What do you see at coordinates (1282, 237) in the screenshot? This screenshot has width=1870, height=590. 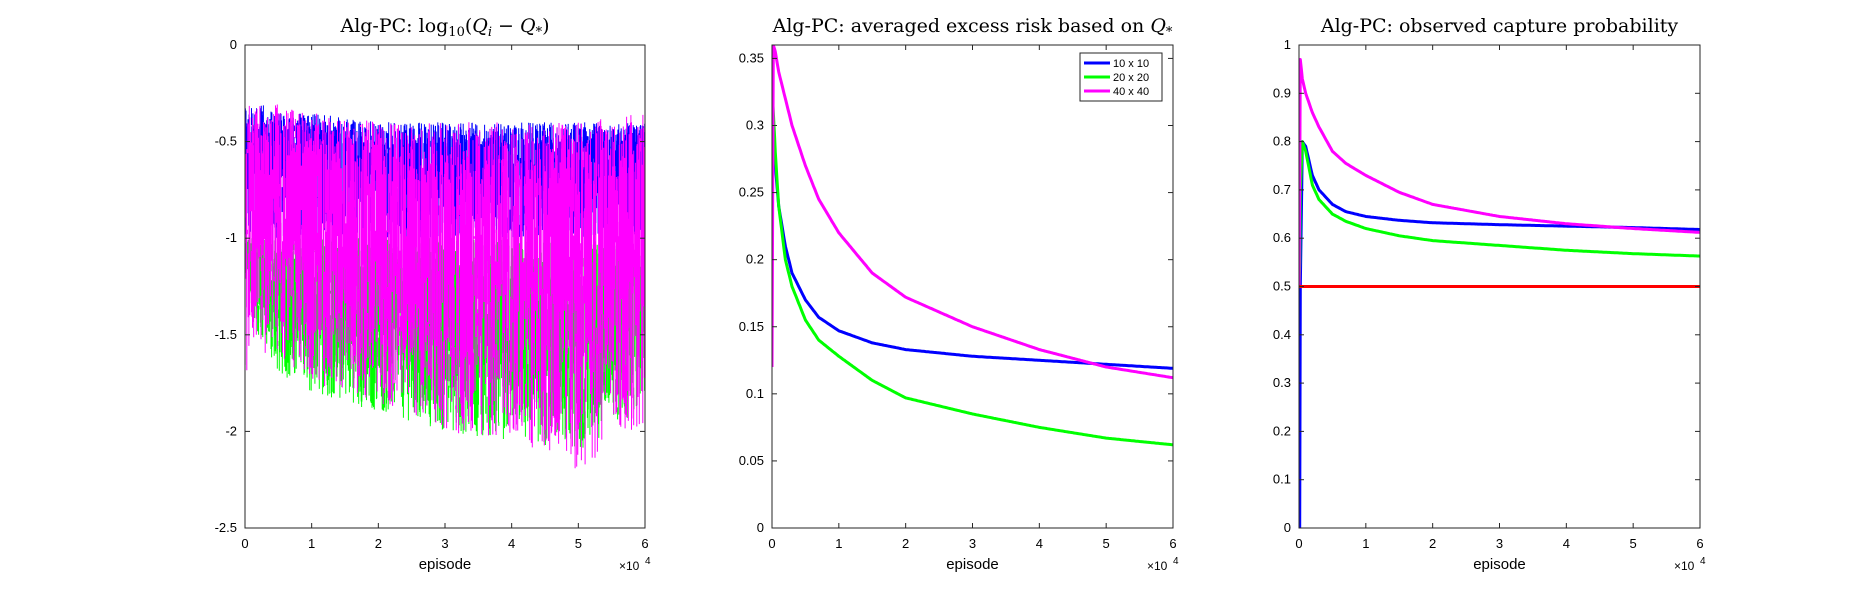 I see `y-tick-label: 0.6` at bounding box center [1282, 237].